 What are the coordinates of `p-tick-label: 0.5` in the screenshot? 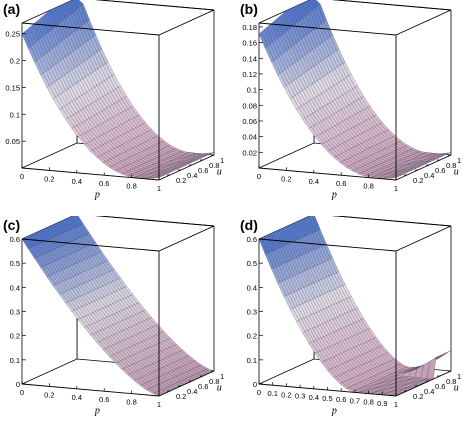 It's located at (327, 398).